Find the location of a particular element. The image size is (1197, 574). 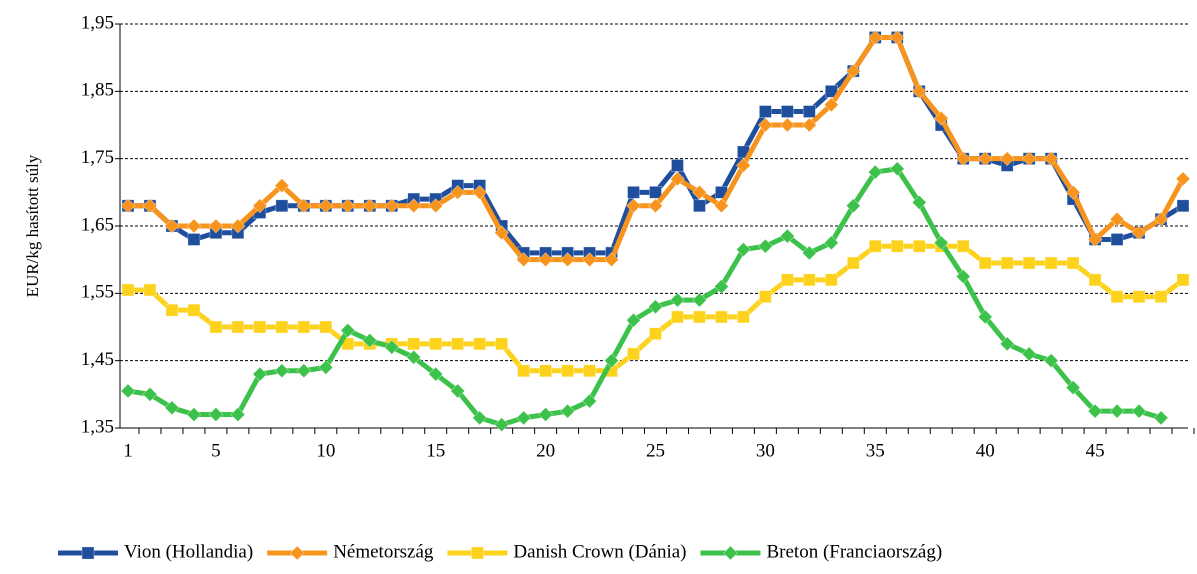

y-tick-label: 1,45 is located at coordinates (97, 359).